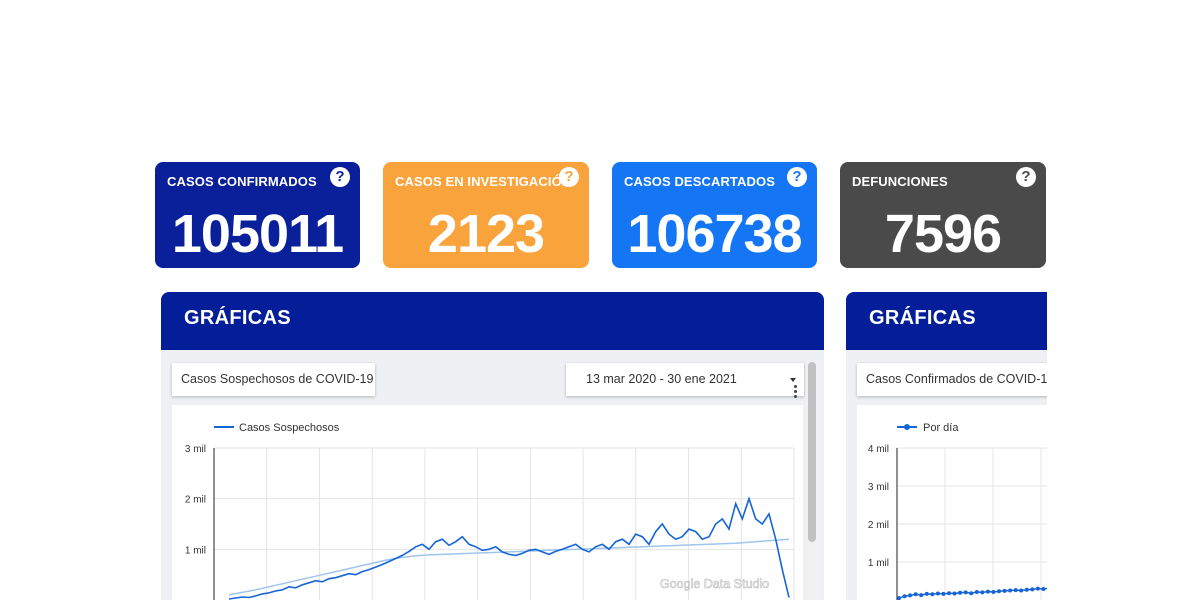  Describe the element at coordinates (699, 181) in the screenshot. I see `card-label: CASOS DESCARTADOS` at that location.